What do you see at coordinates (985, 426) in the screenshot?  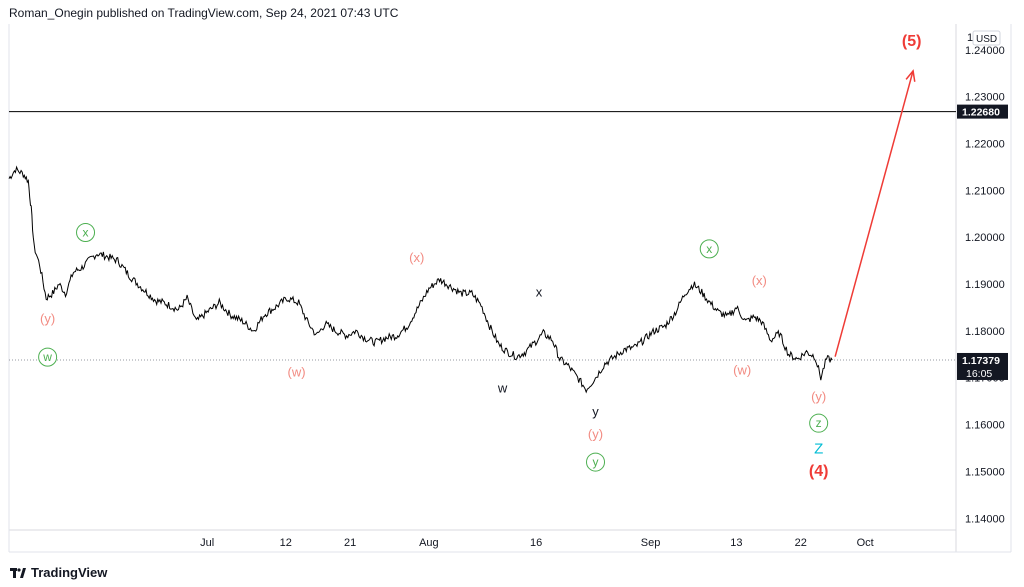 I see `y-tick-label: 1.16000` at bounding box center [985, 426].